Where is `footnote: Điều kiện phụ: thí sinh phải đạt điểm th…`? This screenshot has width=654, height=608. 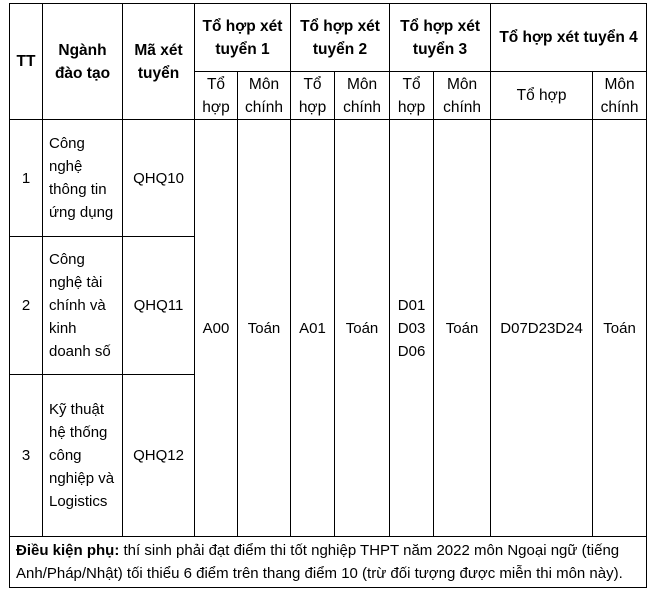
footnote: Điều kiện phụ: thí sinh phải đạt điểm th… is located at coordinates (328, 562).